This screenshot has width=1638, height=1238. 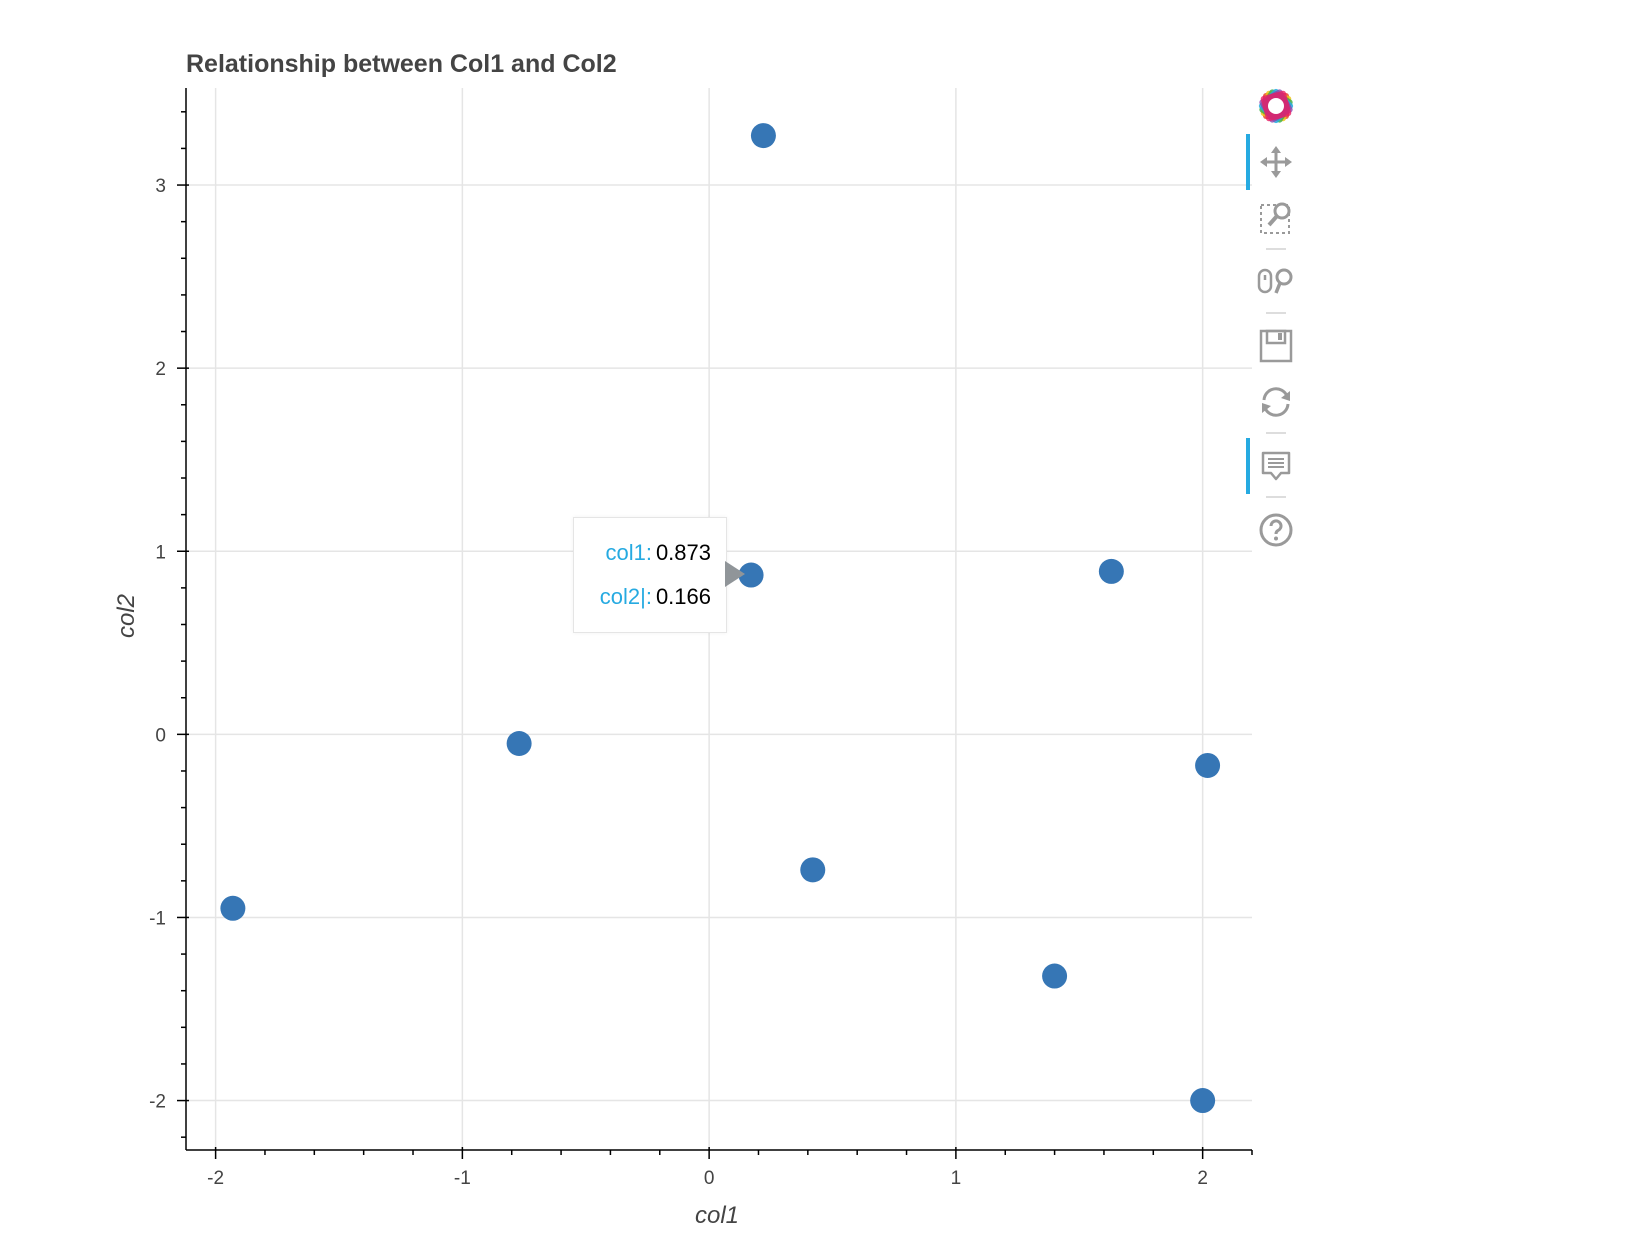 I want to click on reset-icon, so click(x=1276, y=402).